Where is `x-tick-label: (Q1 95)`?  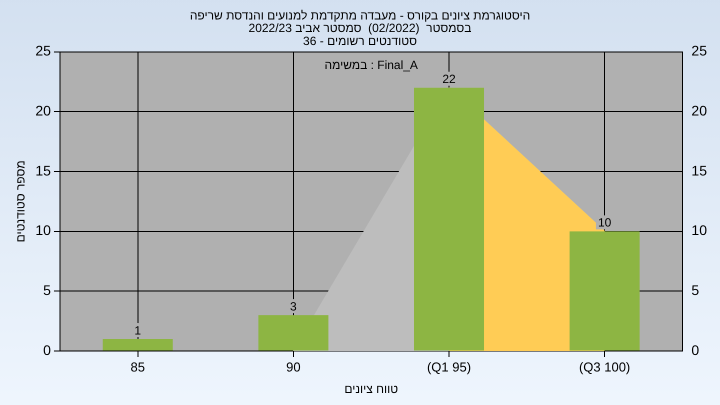 x-tick-label: (Q1 95) is located at coordinates (449, 366).